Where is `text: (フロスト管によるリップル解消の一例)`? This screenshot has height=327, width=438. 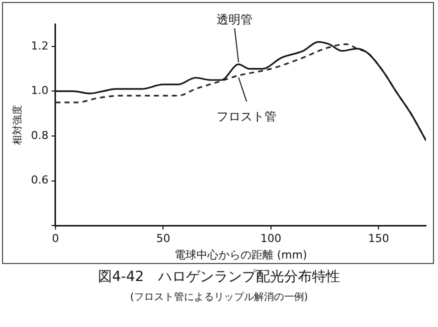
text: (フロスト管によるリップル解消の一例) is located at coordinates (219, 297).